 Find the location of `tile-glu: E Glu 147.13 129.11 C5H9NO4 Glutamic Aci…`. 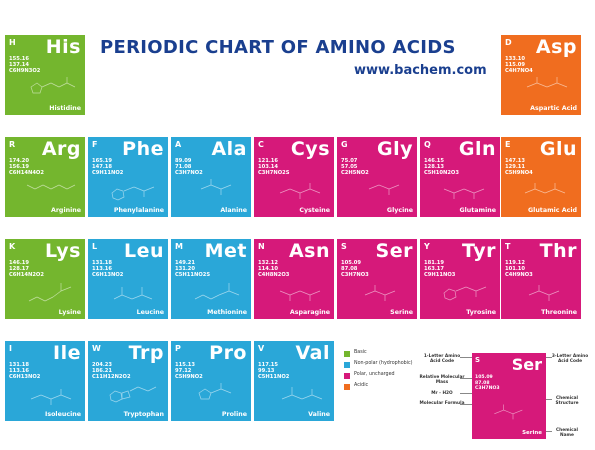

tile-glu: E Glu 147.13 129.11 C5H9NO4 Glutamic Aci… is located at coordinates (541, 177).